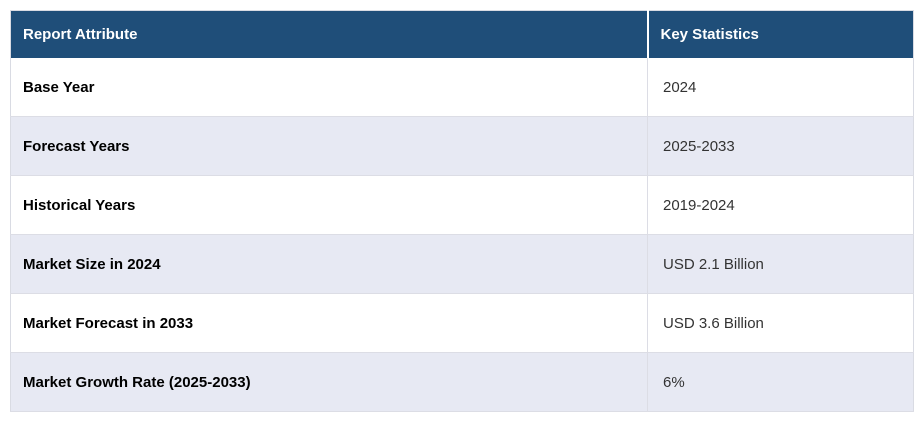  What do you see at coordinates (329, 382) in the screenshot?
I see `attribute-cell: Market Growth Rate (2025-2033)` at bounding box center [329, 382].